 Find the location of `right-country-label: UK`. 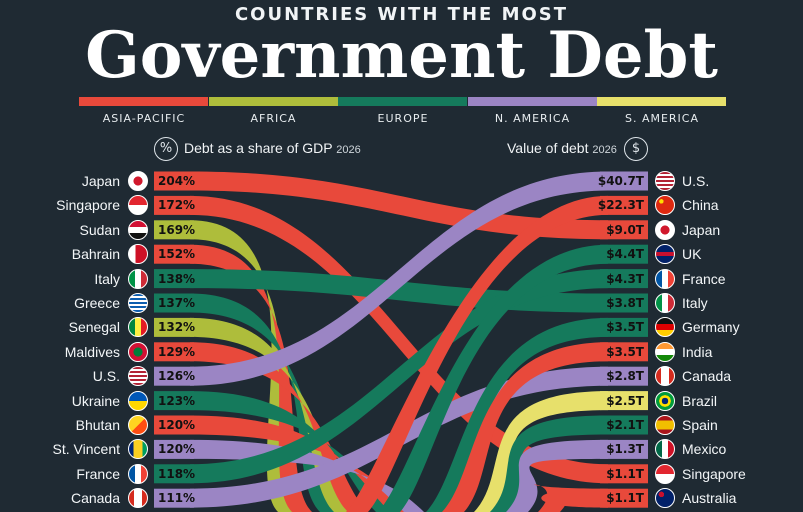

right-country-label: UK is located at coordinates (692, 254).